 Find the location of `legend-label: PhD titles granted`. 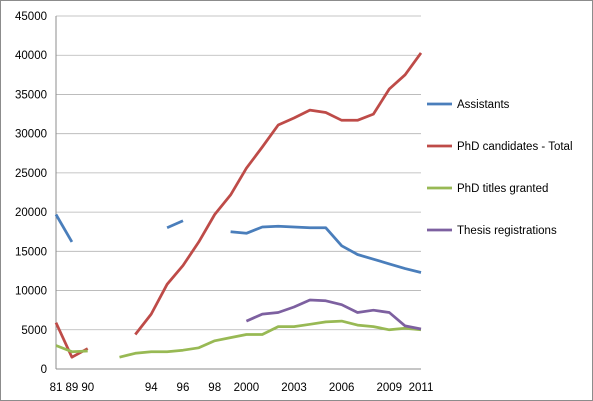

legend-label: PhD titles granted is located at coordinates (502, 189).